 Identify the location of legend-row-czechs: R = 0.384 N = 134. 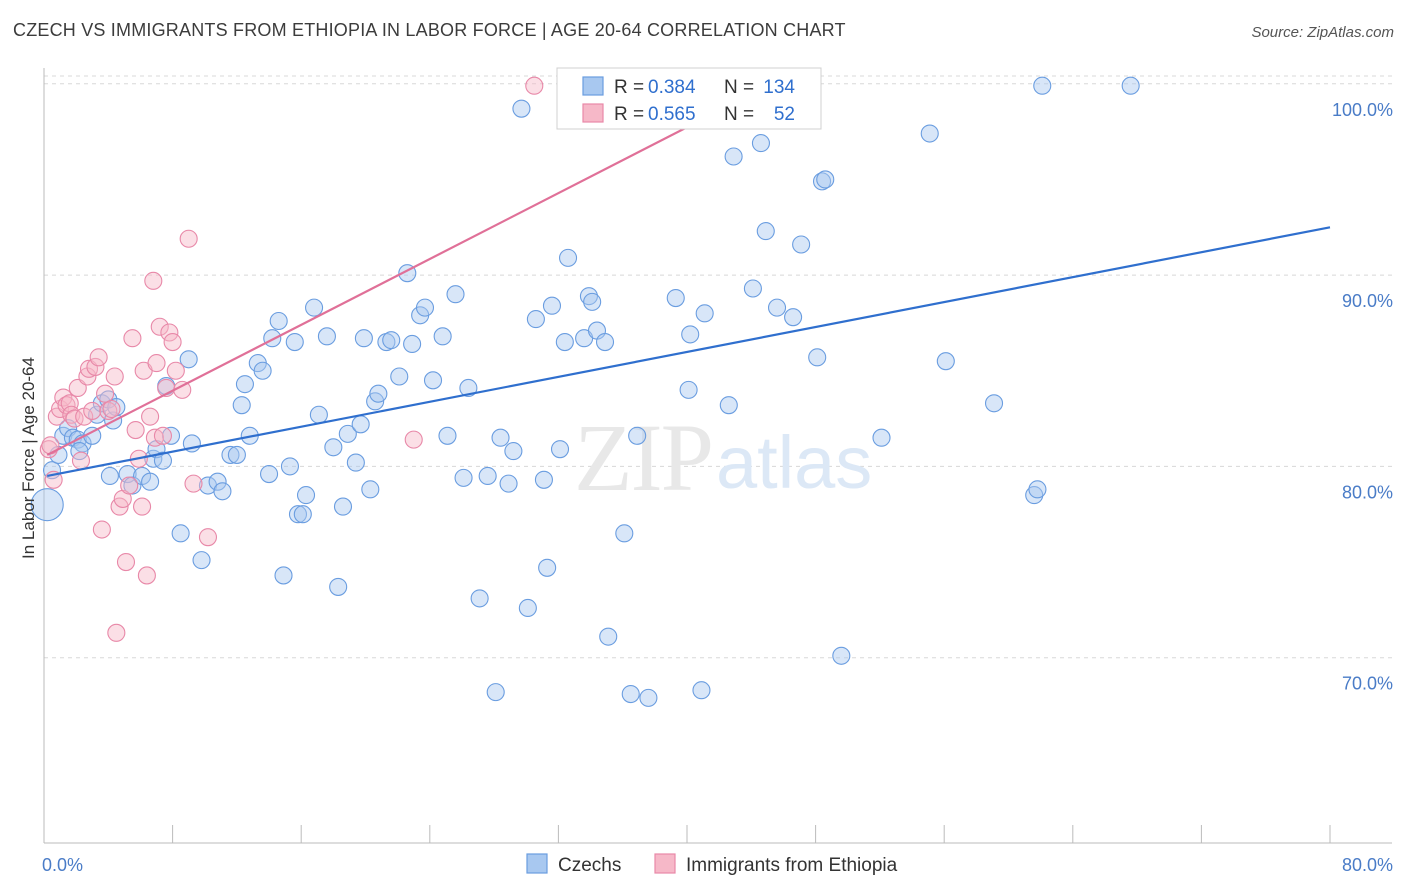
(688, 87).